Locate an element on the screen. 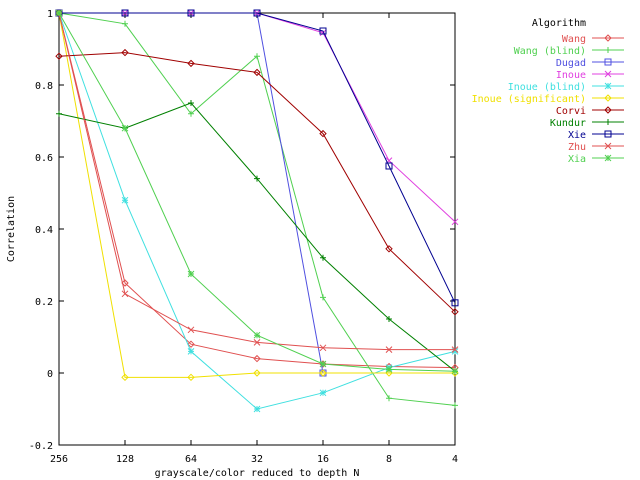 The image size is (640, 480). legend-label: Zhu is located at coordinates (577, 147).